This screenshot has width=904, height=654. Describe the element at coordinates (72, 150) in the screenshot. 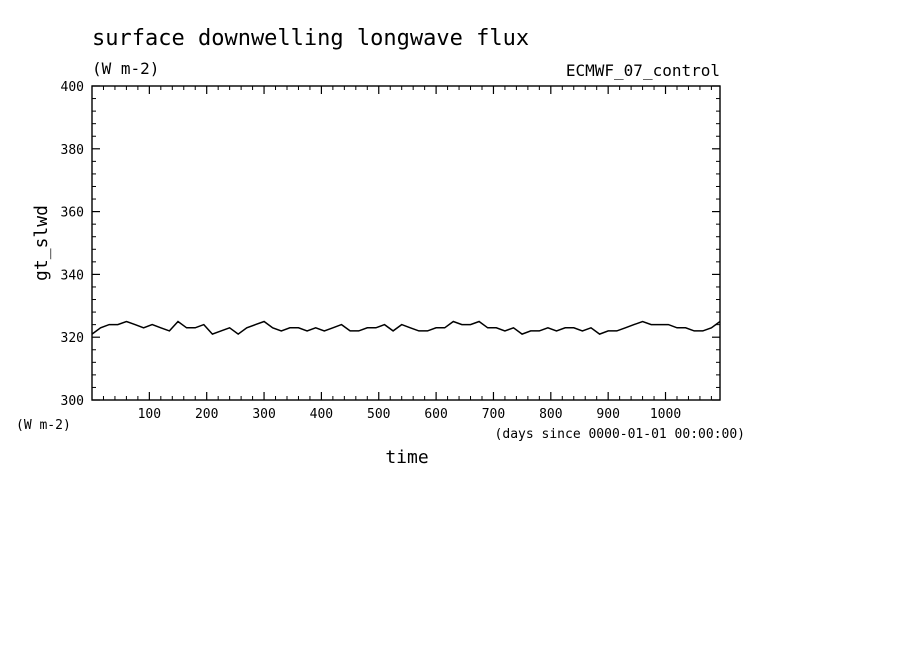

I see `y-tick-label: 380` at that location.